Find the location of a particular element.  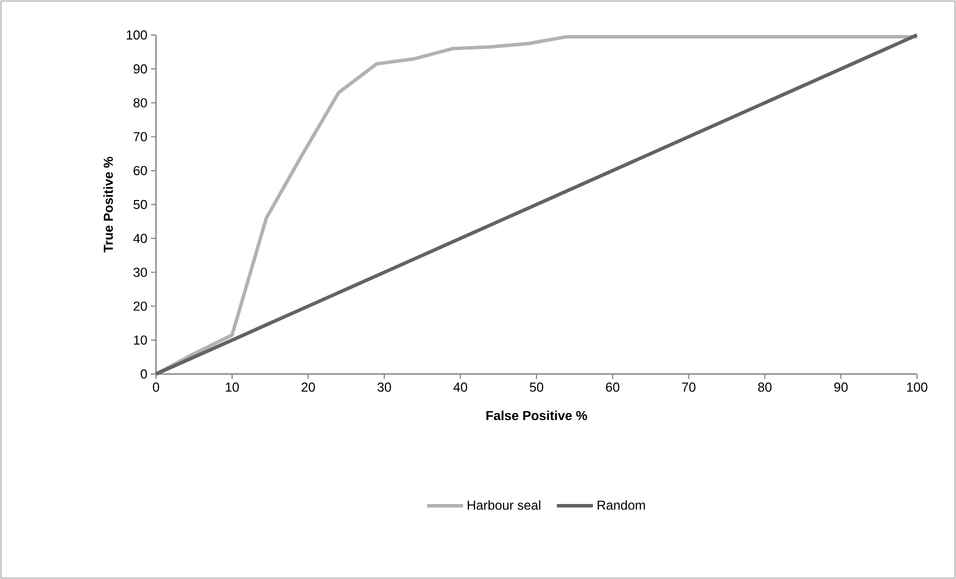

x-tick-label: 80 is located at coordinates (765, 387).